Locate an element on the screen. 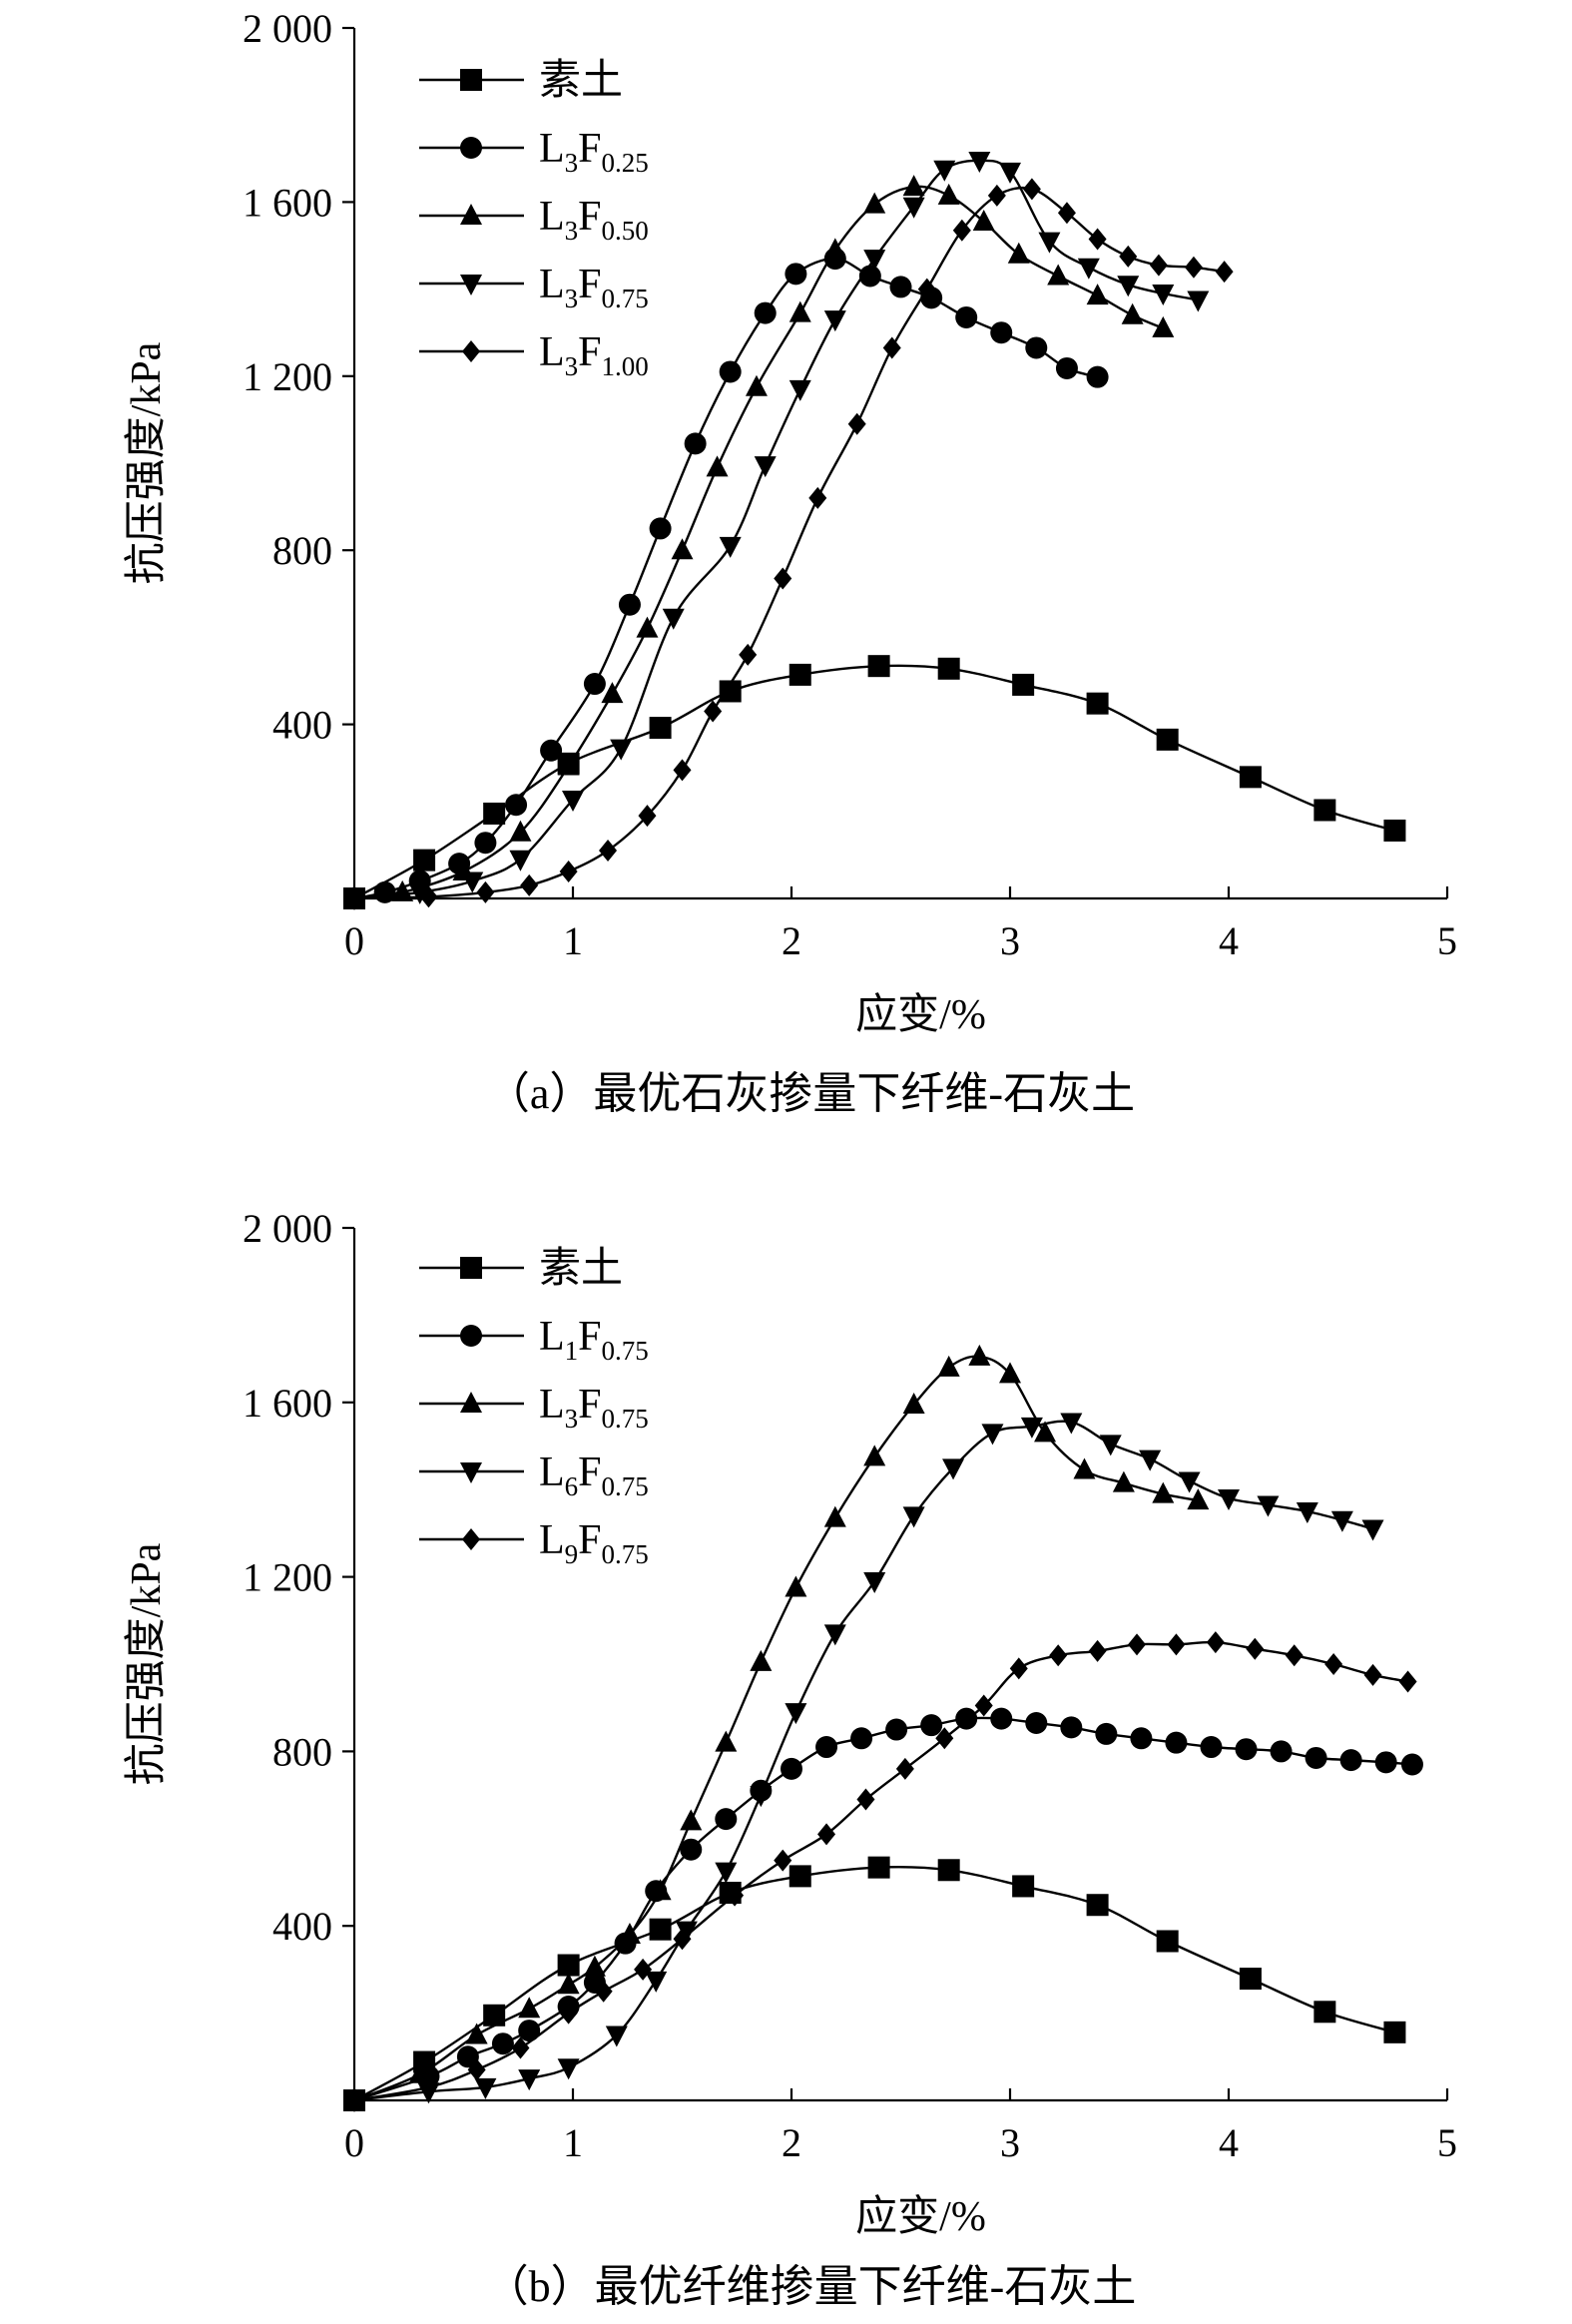 Image resolution: width=1572 pixels, height=2324 pixels. x-tick-label: 2 is located at coordinates (792, 941).